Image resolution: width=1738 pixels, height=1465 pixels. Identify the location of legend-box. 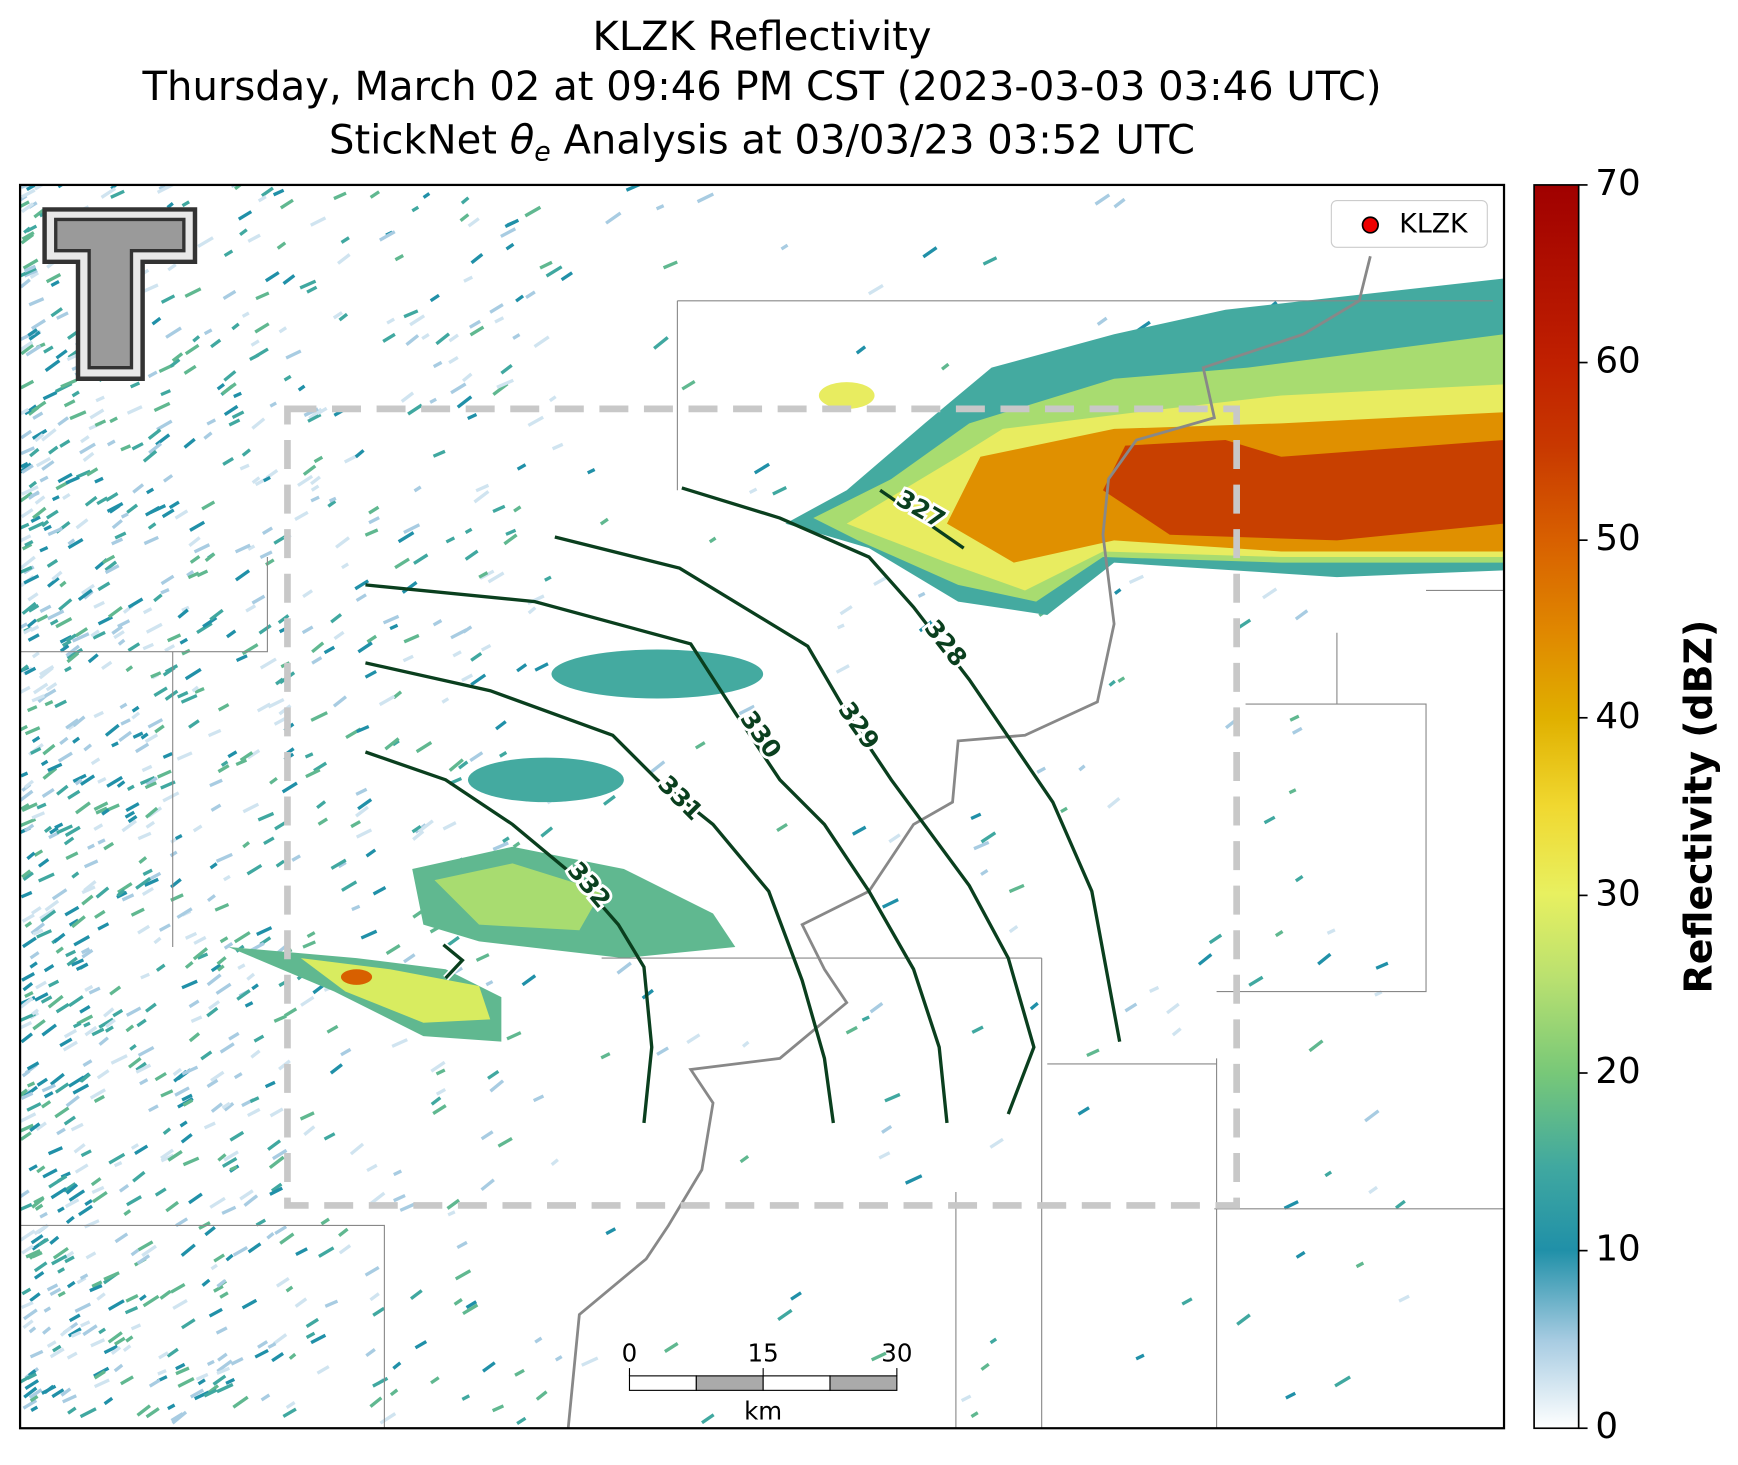
(1409, 223).